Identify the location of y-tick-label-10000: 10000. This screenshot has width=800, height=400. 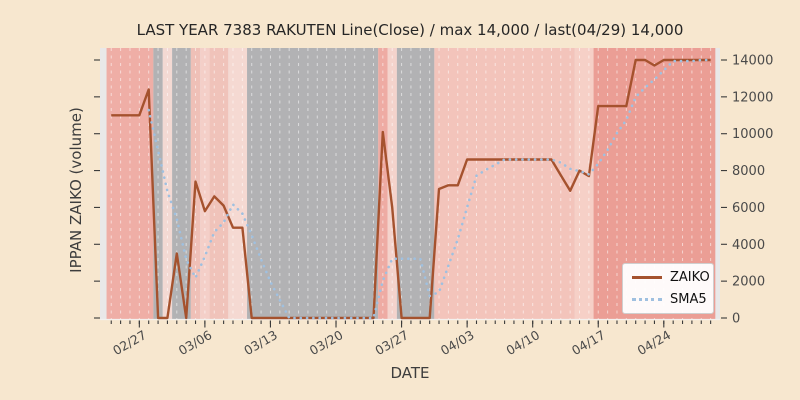
(752, 134).